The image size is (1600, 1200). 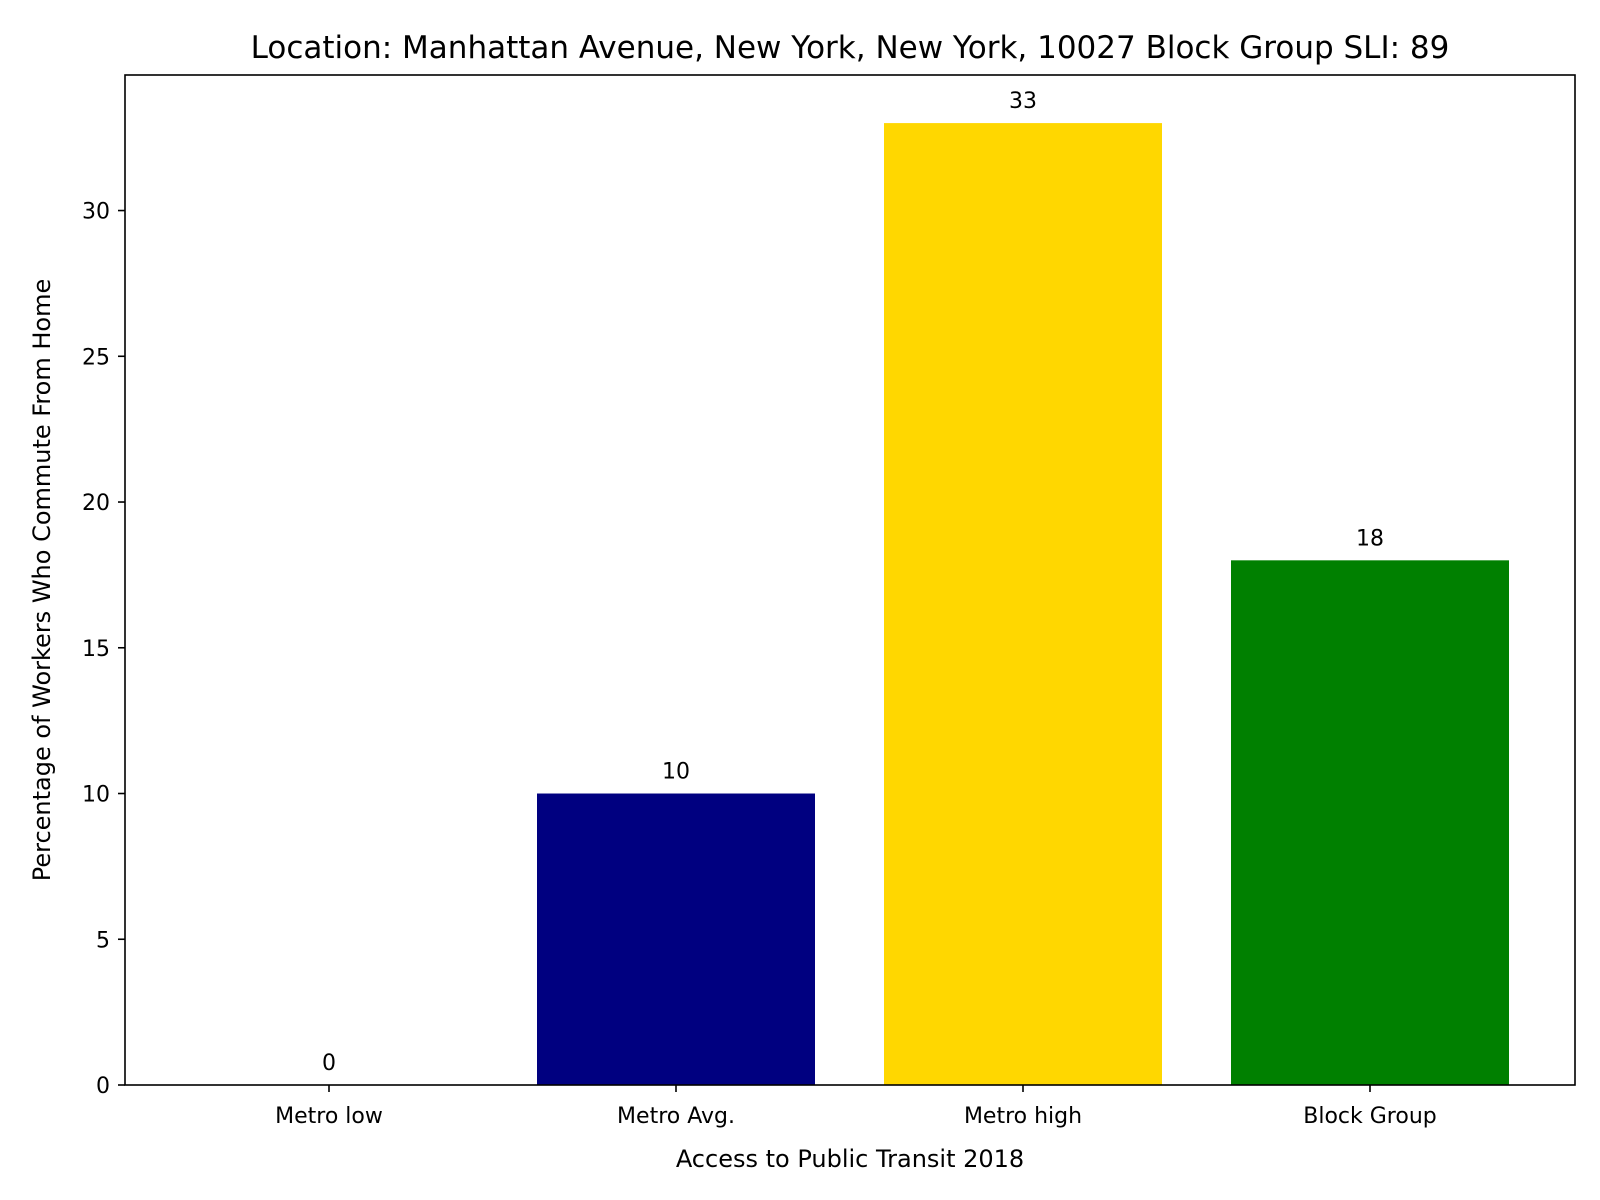 What do you see at coordinates (676, 1116) in the screenshot?
I see `x-tick-label: Metro Avg.` at bounding box center [676, 1116].